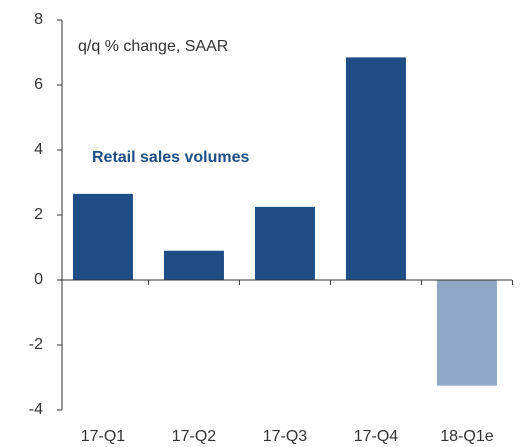 This screenshot has width=520, height=447. I want to click on x-tick-label: 17-Q4, so click(376, 436).